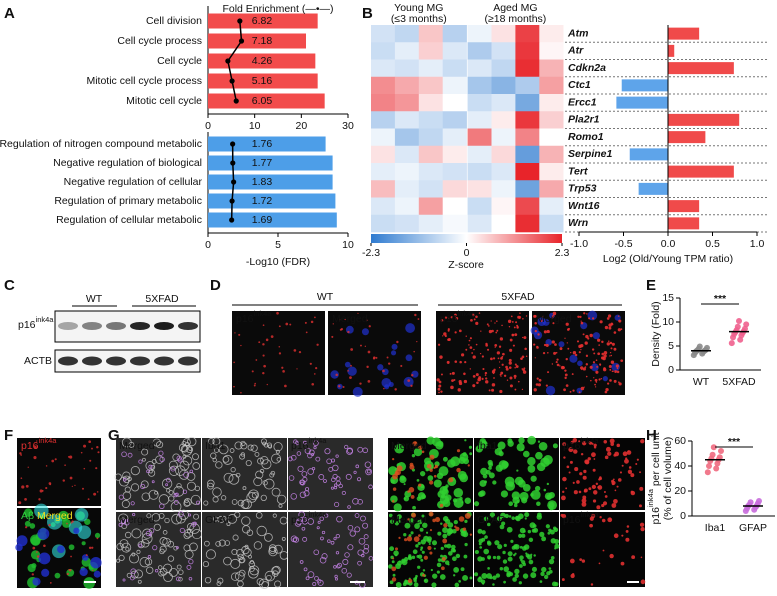 This screenshot has height=596, width=777. I want to click on image-label: Iba1, so click(487, 446).